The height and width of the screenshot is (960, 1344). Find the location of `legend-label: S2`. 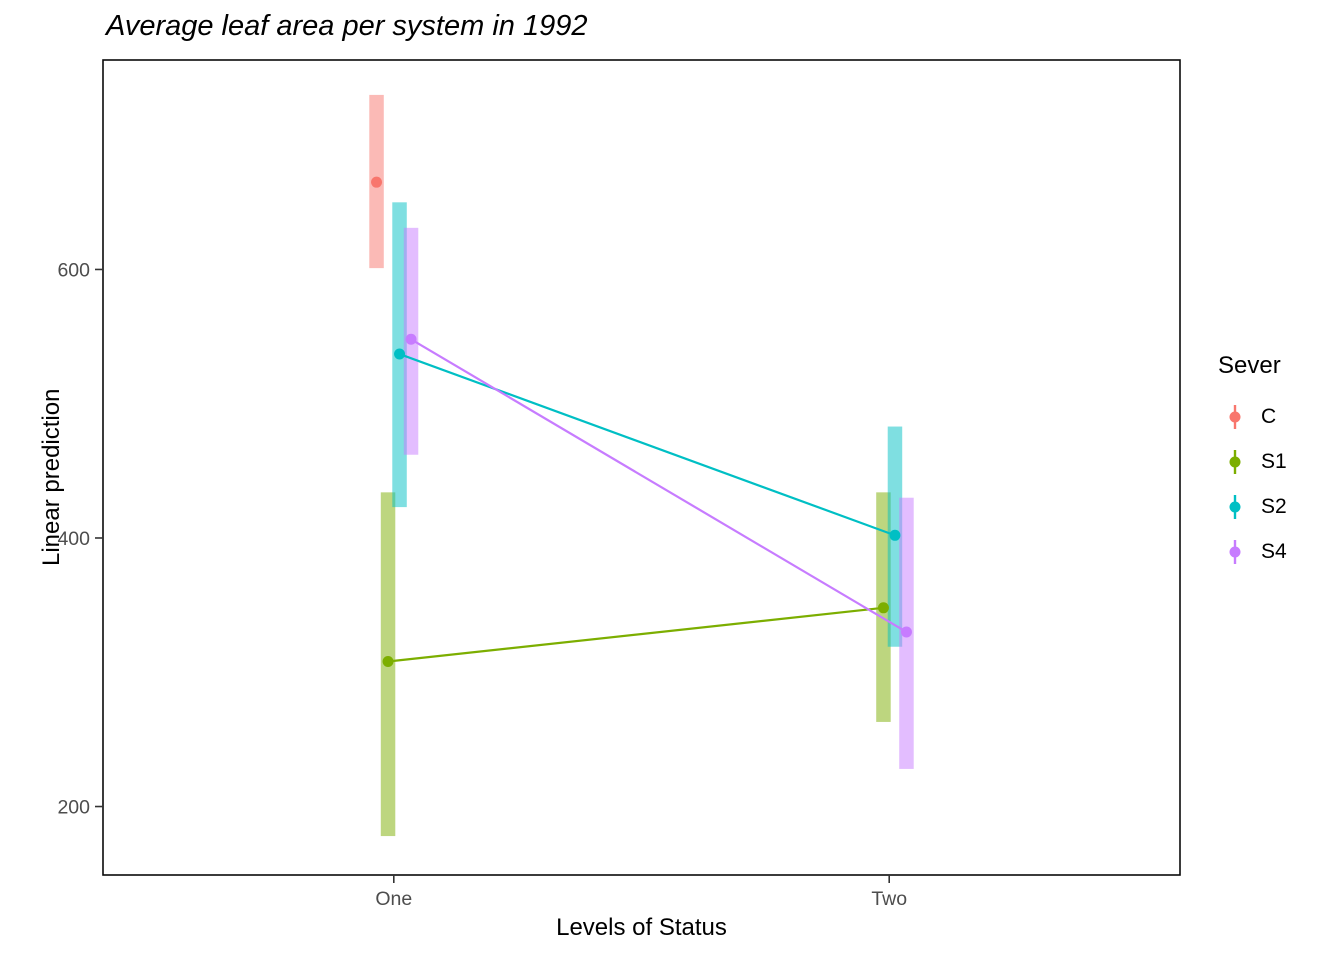

legend-label: S2 is located at coordinates (1274, 506).